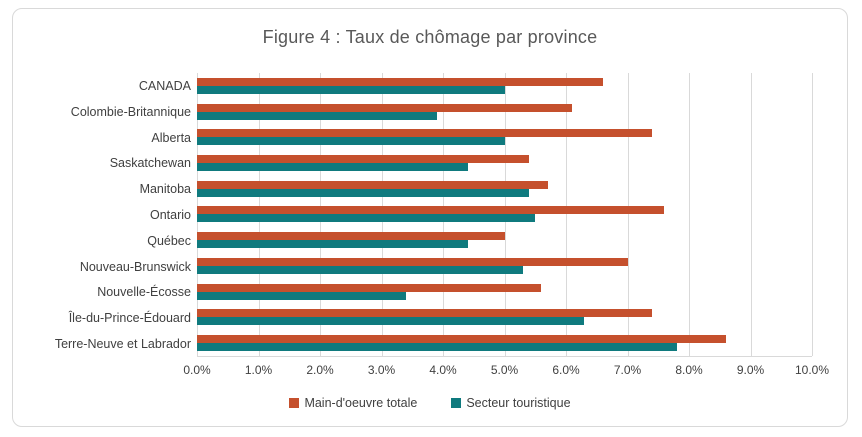 Image resolution: width=862 pixels, height=437 pixels. I want to click on x-tick-label: 4.0%, so click(443, 370).